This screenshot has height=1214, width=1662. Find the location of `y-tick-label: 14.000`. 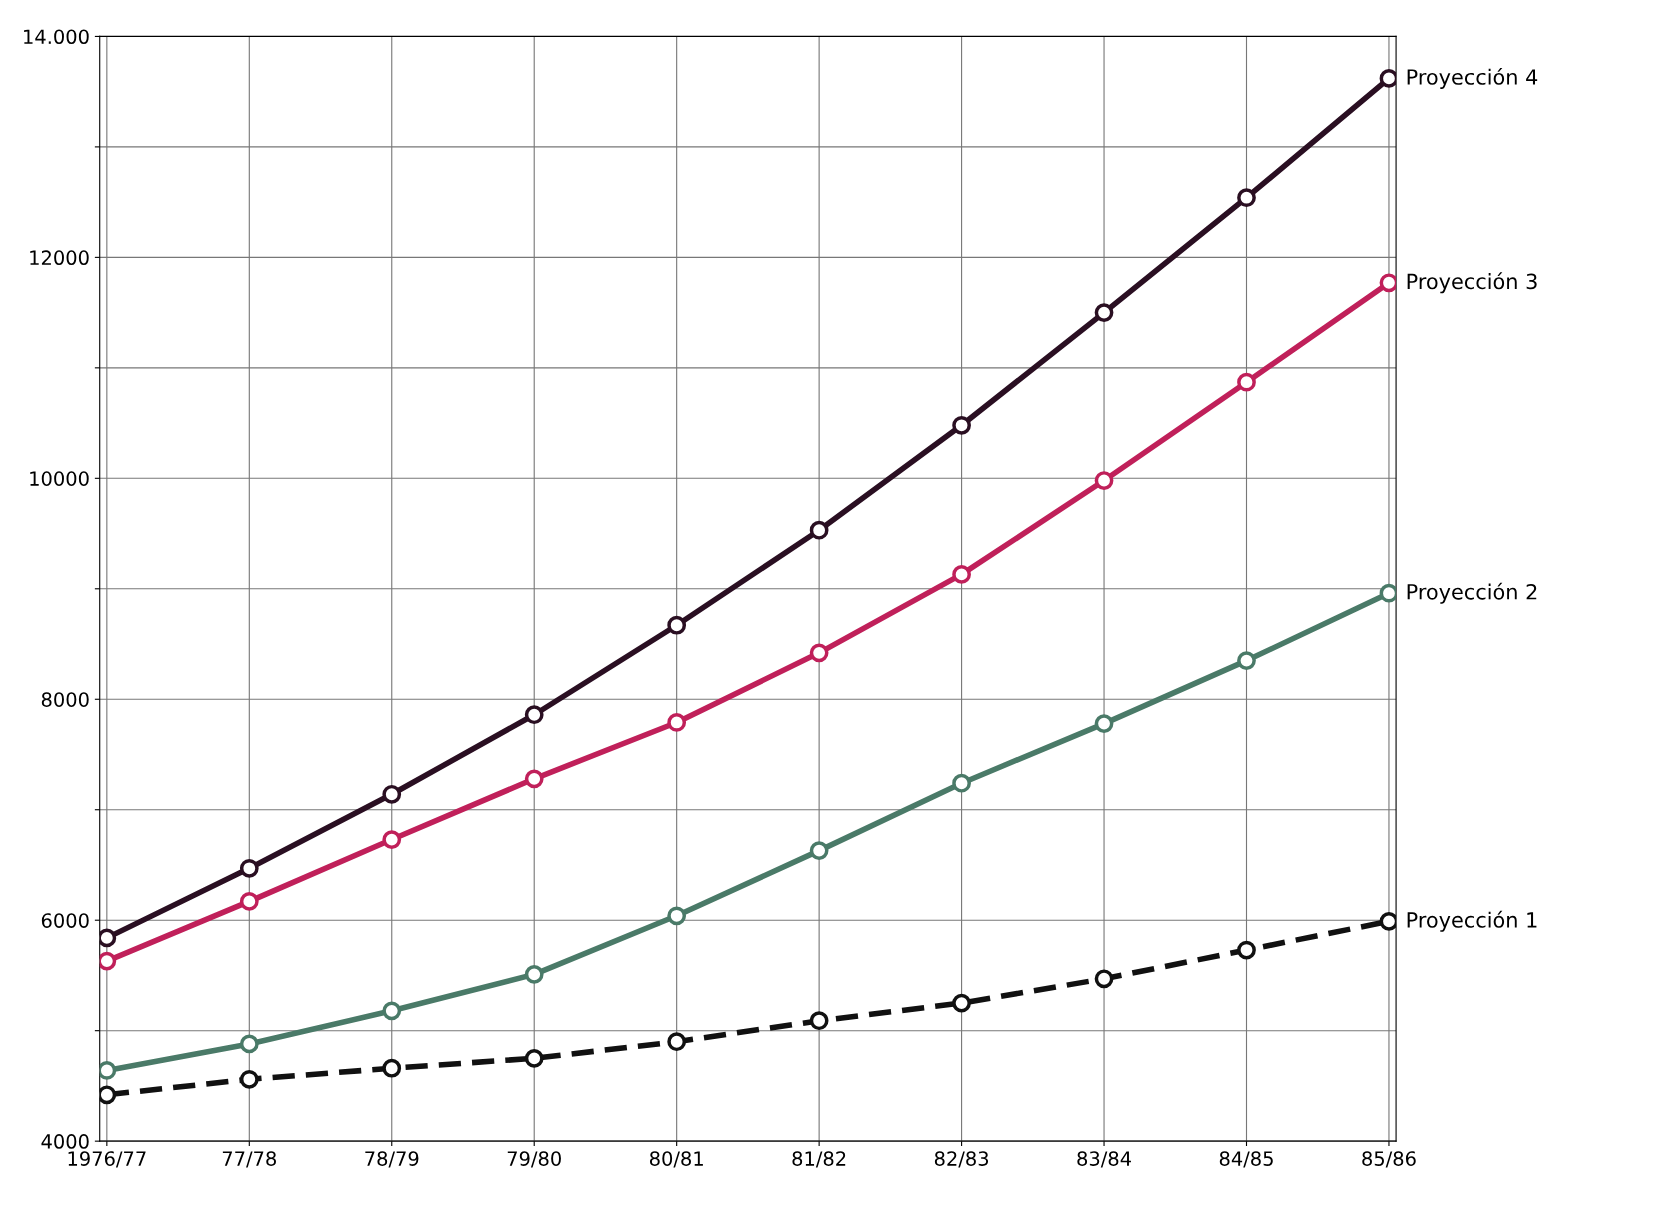

y-tick-label: 14.000 is located at coordinates (56, 37).